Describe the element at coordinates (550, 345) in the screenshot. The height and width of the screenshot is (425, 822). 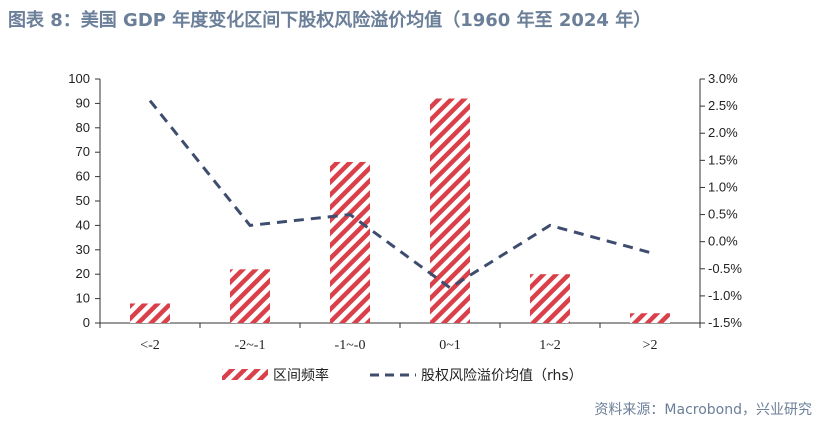
I see `x-category-label: 1~2` at that location.